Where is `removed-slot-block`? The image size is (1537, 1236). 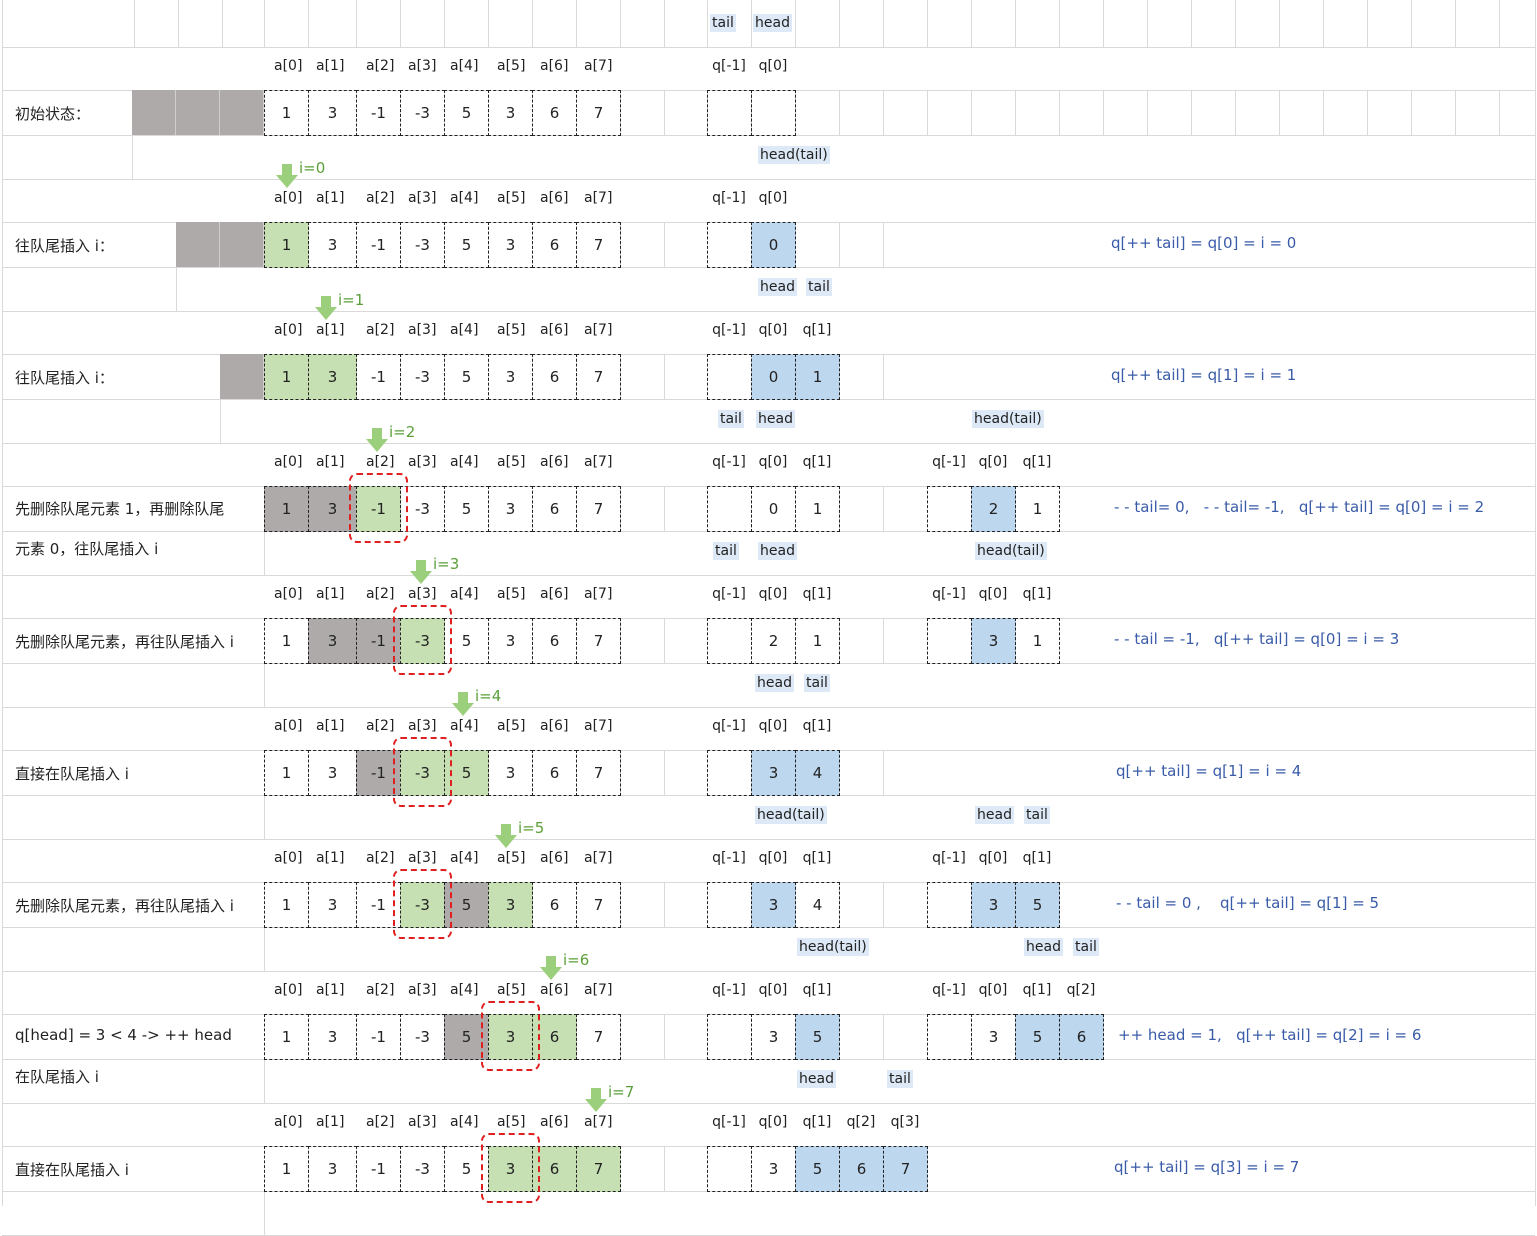
removed-slot-block is located at coordinates (242, 244).